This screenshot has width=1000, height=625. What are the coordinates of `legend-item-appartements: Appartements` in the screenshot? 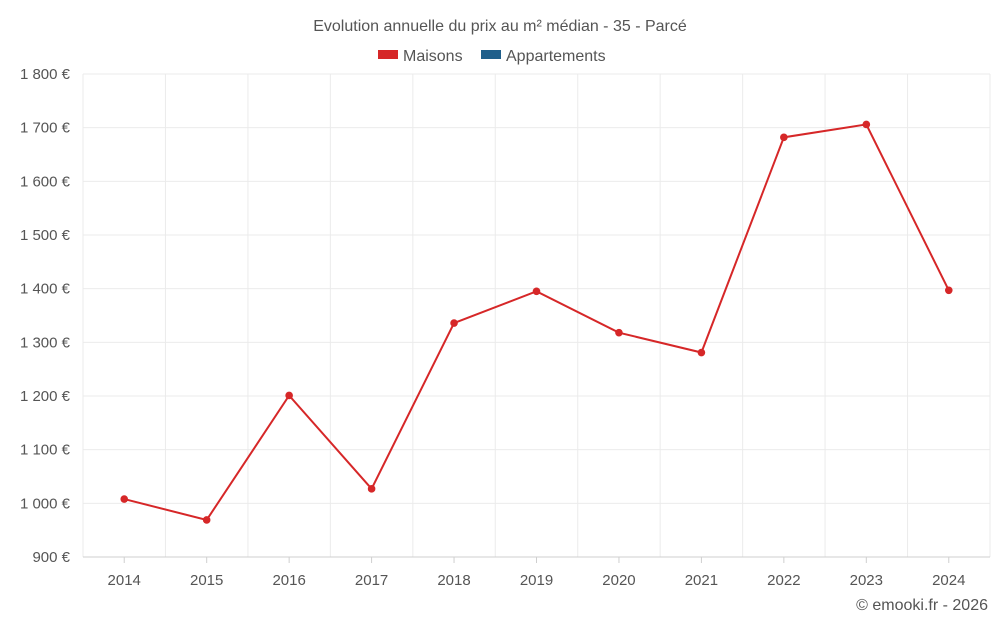 It's located at (543, 56).